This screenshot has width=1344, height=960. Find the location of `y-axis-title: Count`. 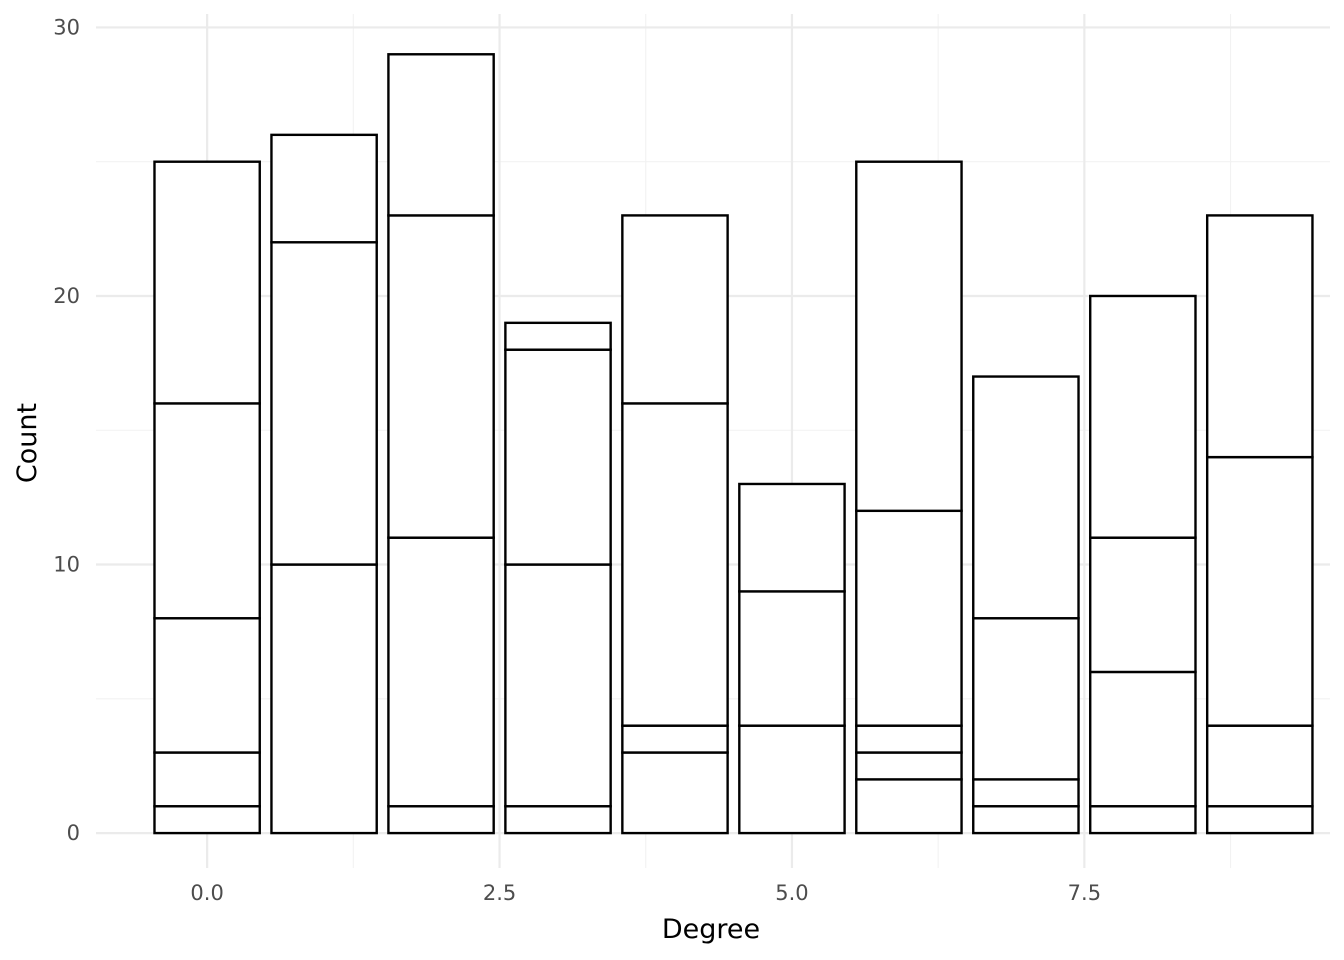

y-axis-title: Count is located at coordinates (27, 443).